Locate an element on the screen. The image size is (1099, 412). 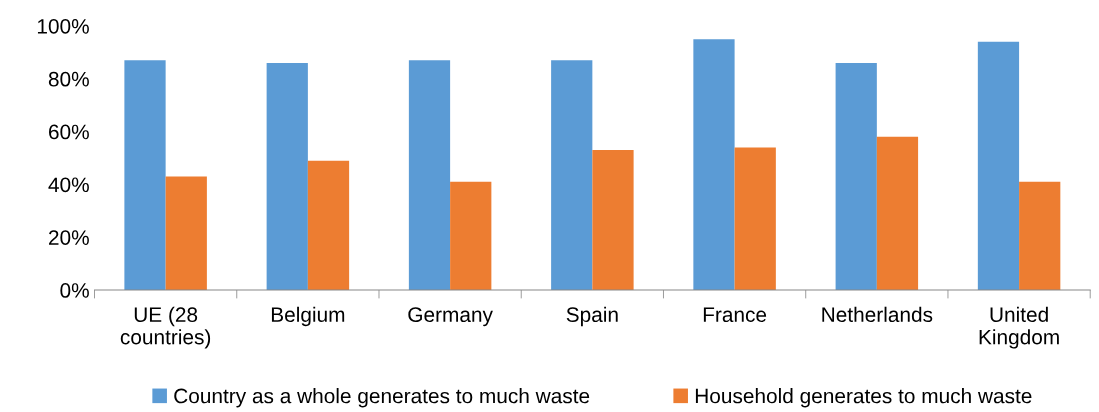
legend-label: Country as a whole generates to much waste is located at coordinates (382, 398).